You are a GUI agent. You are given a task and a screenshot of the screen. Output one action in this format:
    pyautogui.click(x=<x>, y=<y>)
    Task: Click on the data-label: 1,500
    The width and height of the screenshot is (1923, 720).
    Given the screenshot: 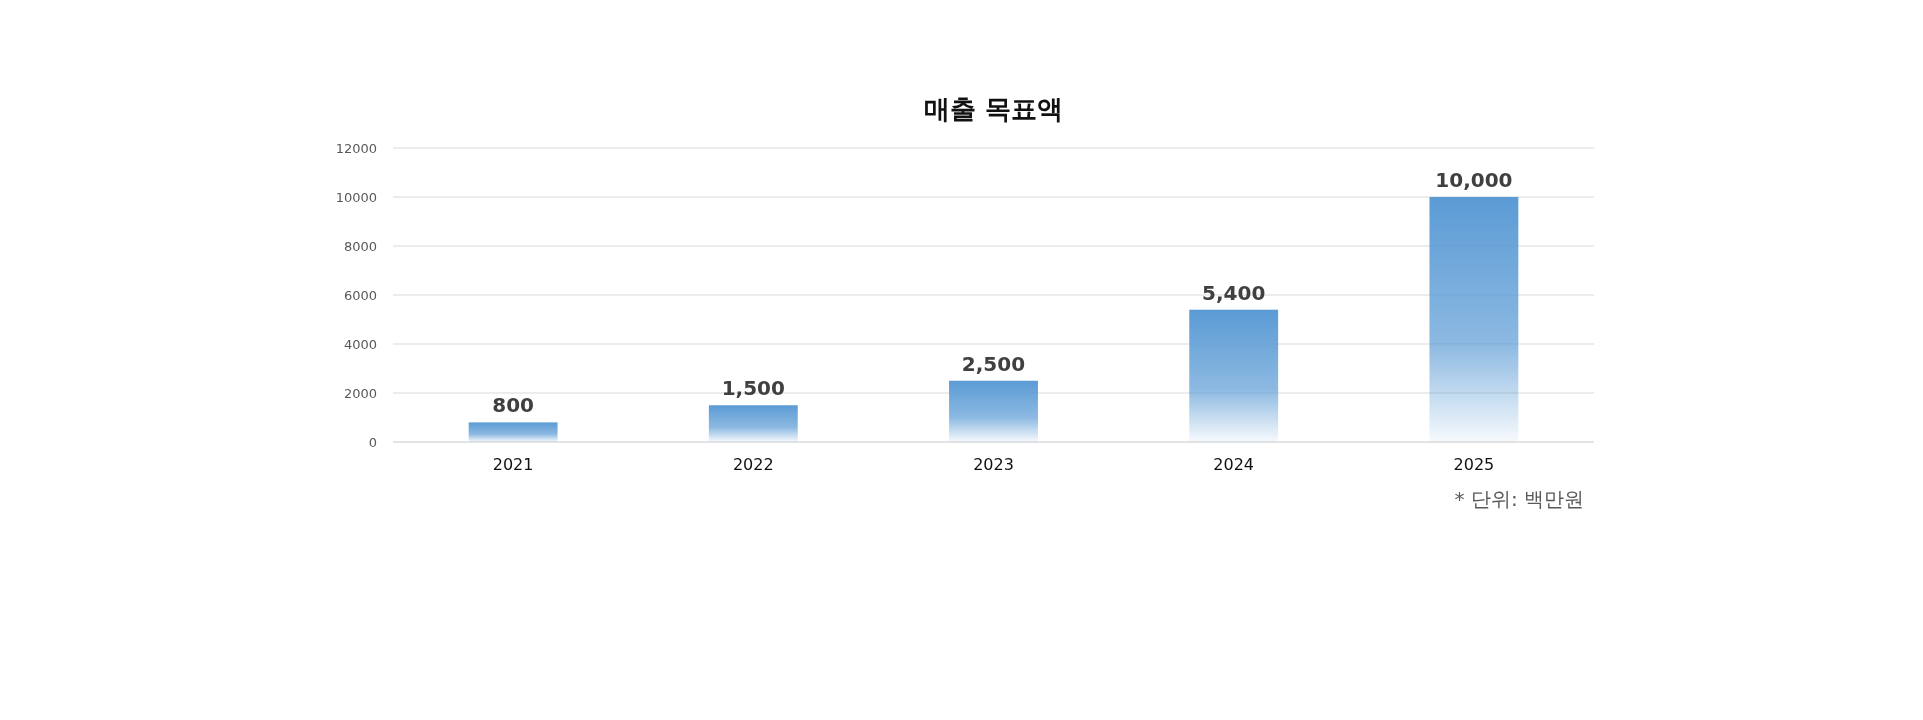 What is the action you would take?
    pyautogui.click(x=753, y=388)
    